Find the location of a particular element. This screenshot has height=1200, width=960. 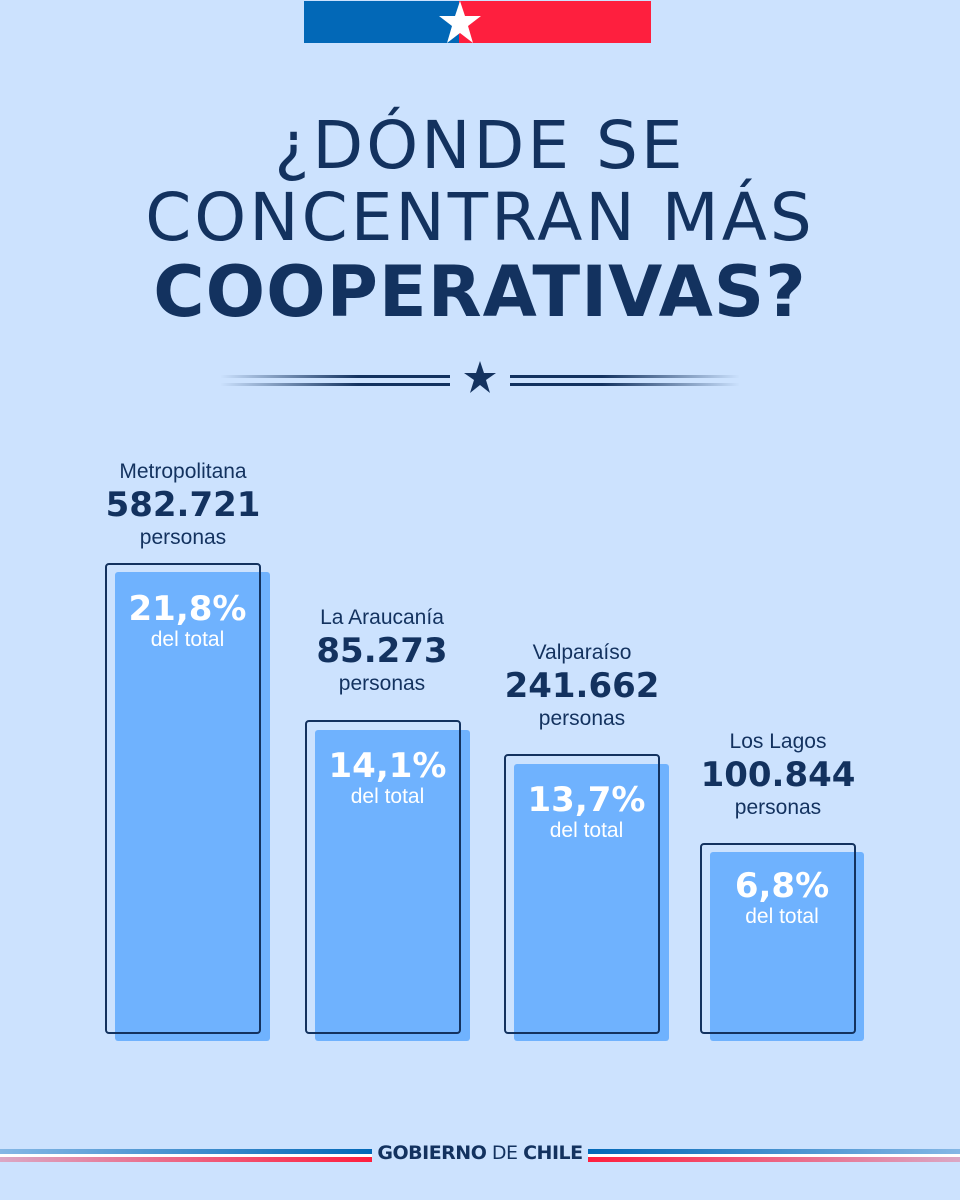

title-line-1: ¿DÓNDE SE is located at coordinates (480, 145).